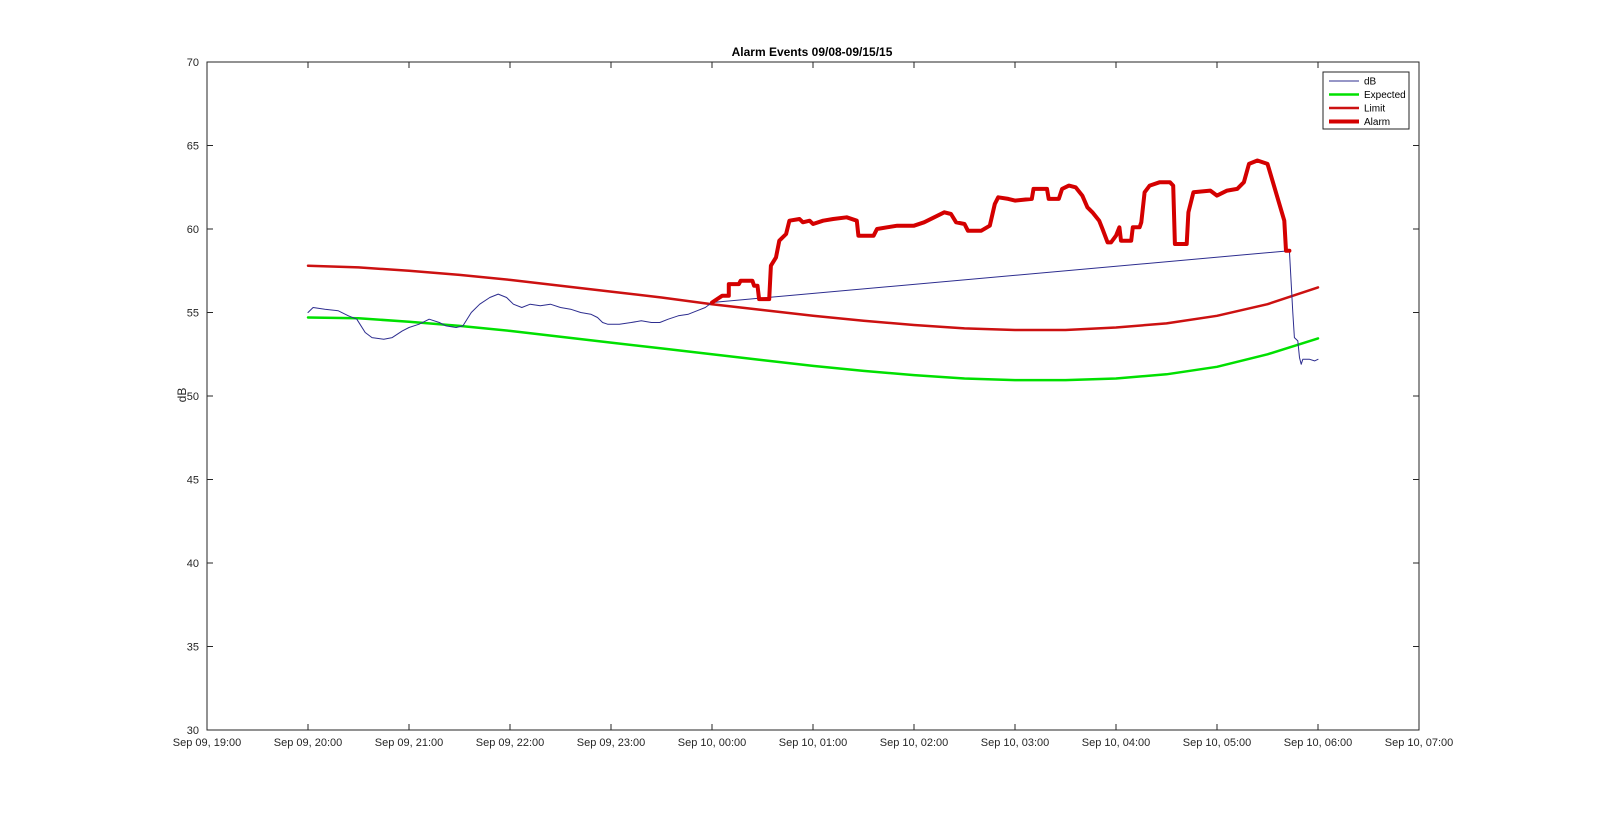 The width and height of the screenshot is (1600, 837). I want to click on y-axis-label: dB, so click(182, 395).